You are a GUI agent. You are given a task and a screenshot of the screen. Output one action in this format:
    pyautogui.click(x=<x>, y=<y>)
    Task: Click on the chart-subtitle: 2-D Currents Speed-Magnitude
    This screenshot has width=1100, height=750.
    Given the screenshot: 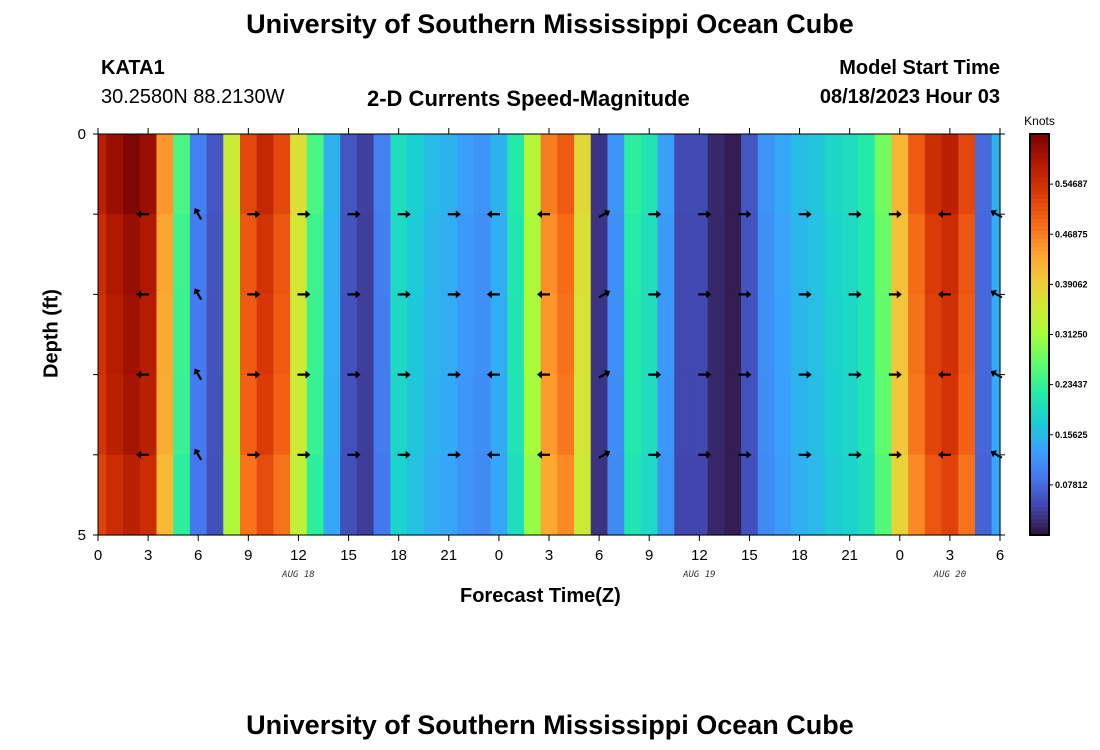 What is the action you would take?
    pyautogui.click(x=528, y=98)
    